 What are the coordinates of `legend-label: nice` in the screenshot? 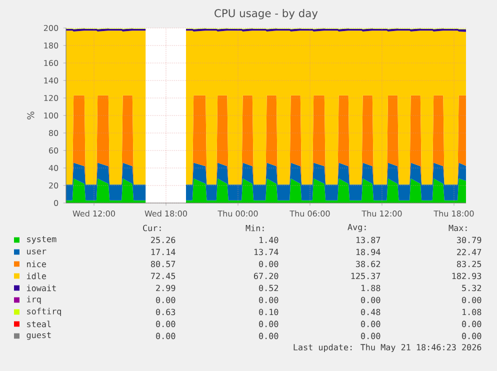 It's located at (36, 264).